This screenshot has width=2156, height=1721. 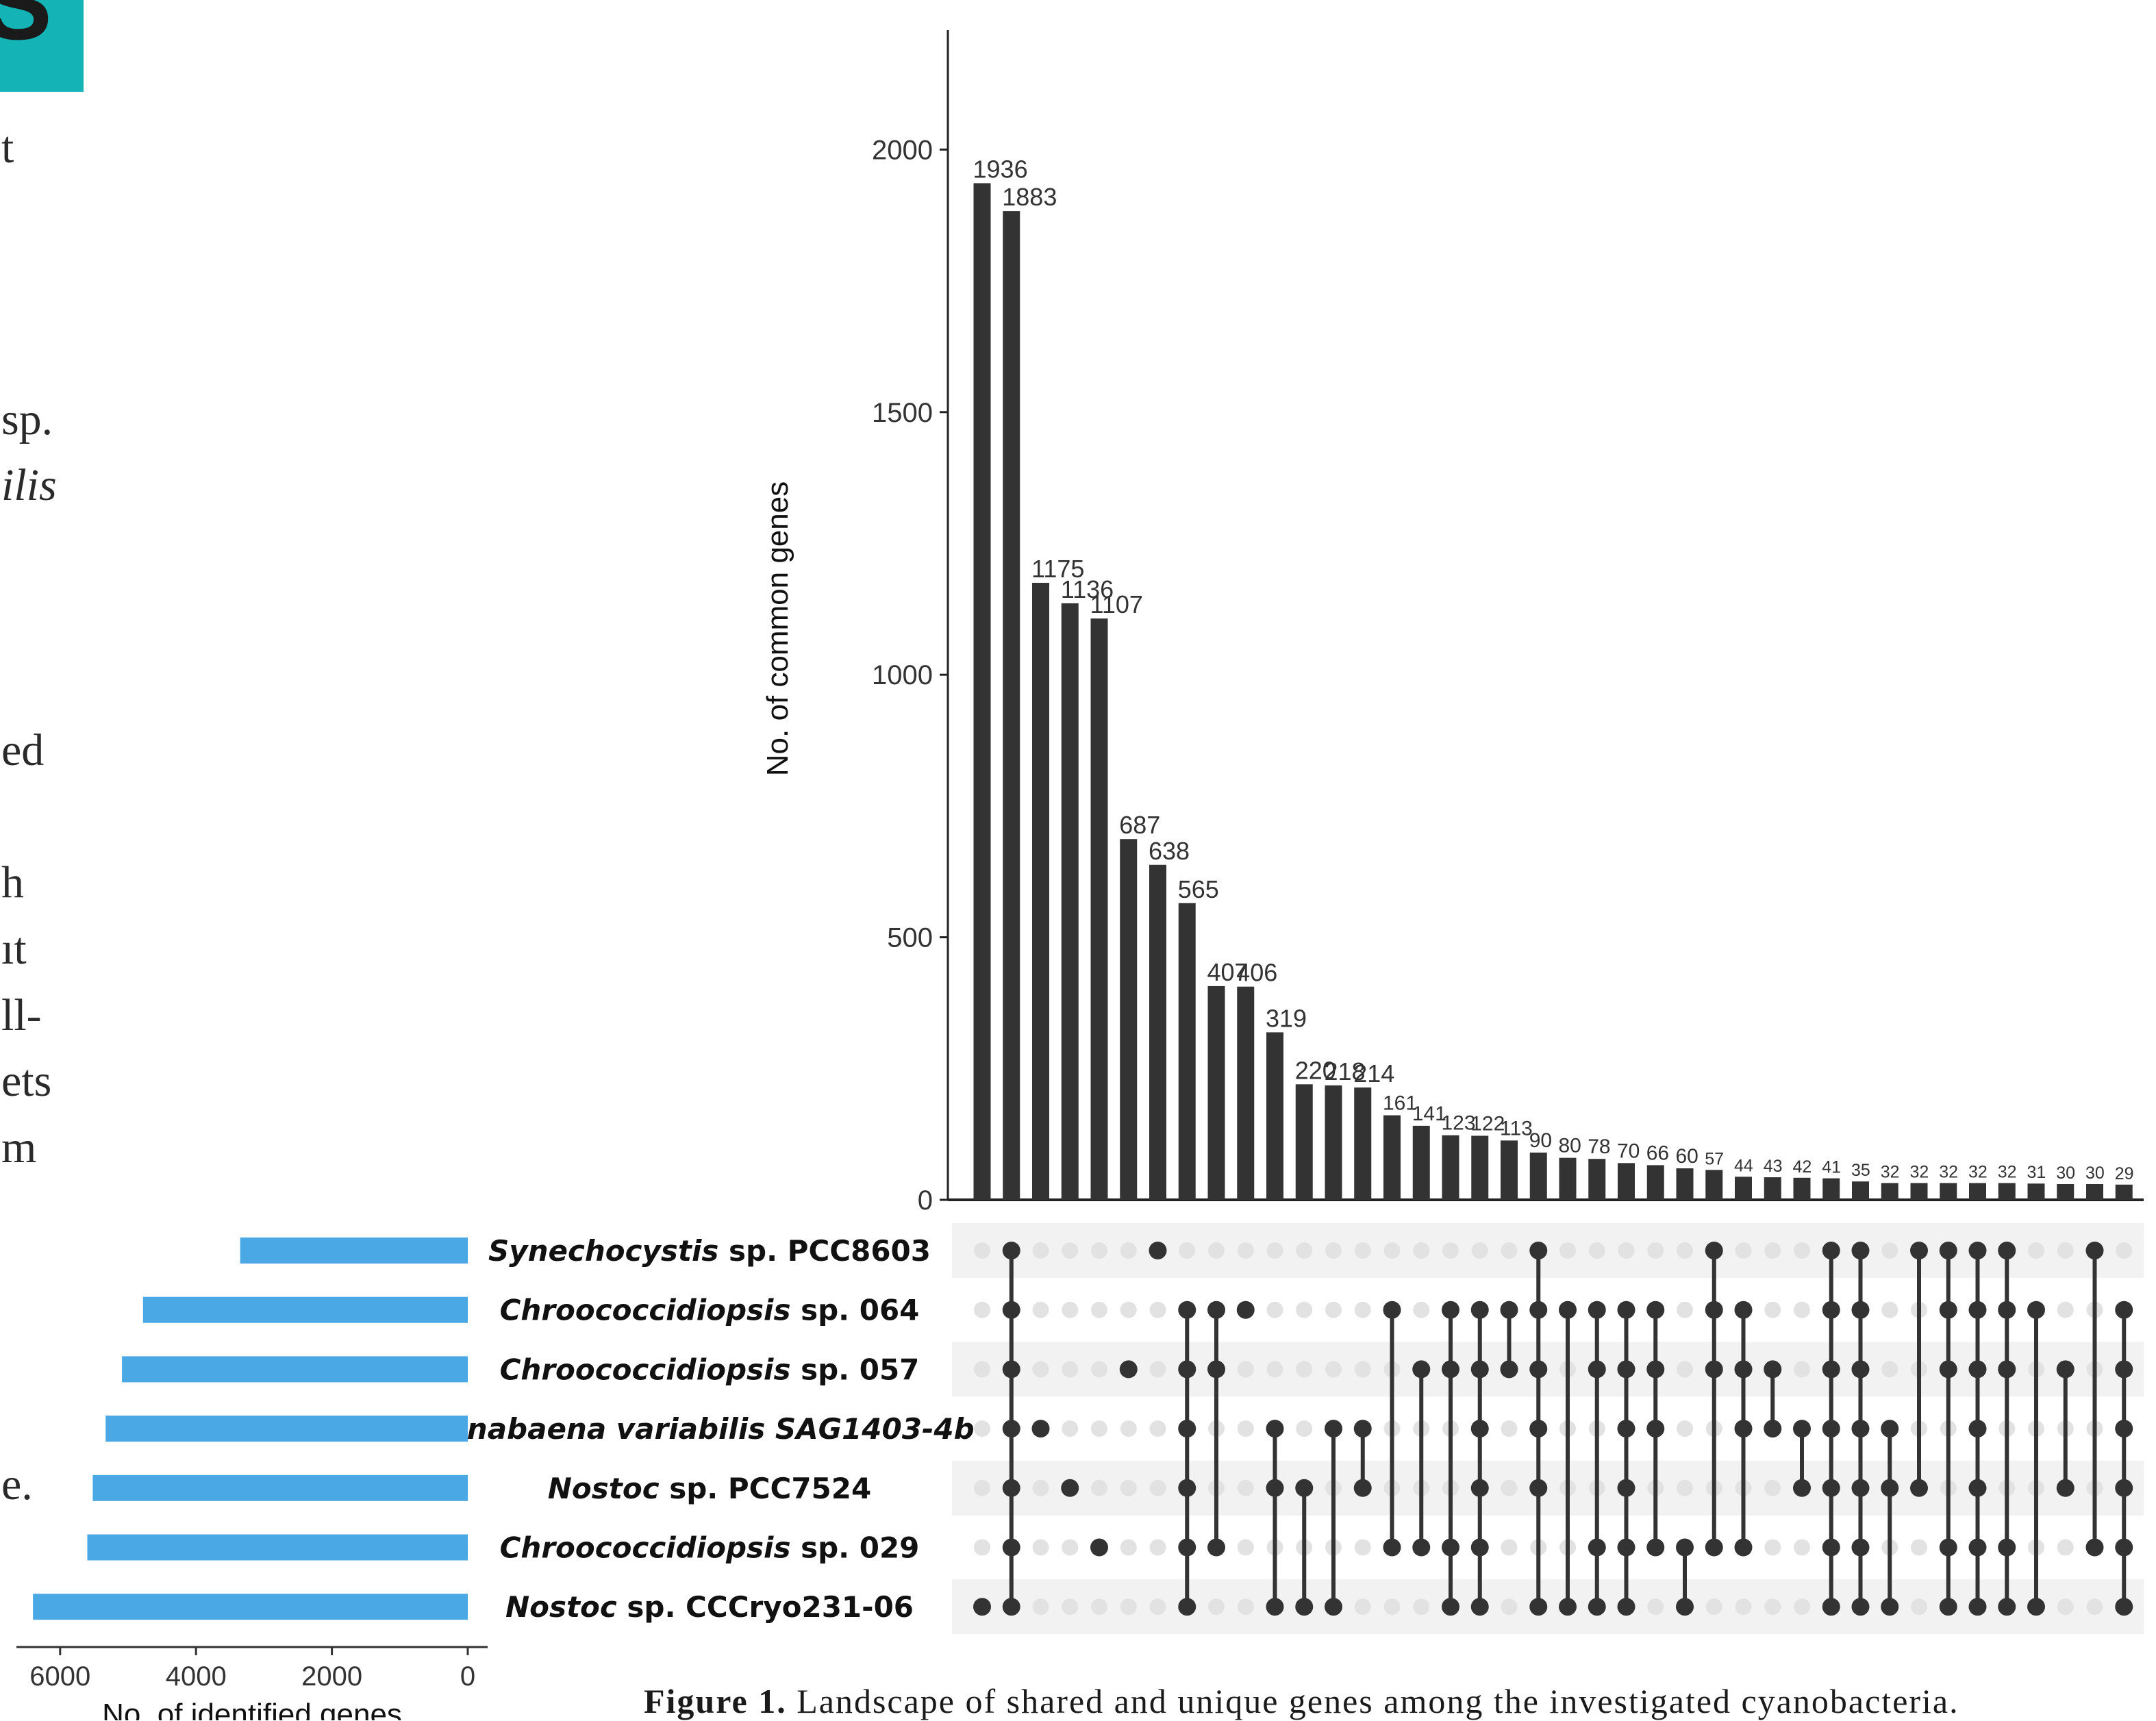 What do you see at coordinates (765, 1607) in the screenshot?
I see `set-name-rest: sp. CCCryo231-06` at bounding box center [765, 1607].